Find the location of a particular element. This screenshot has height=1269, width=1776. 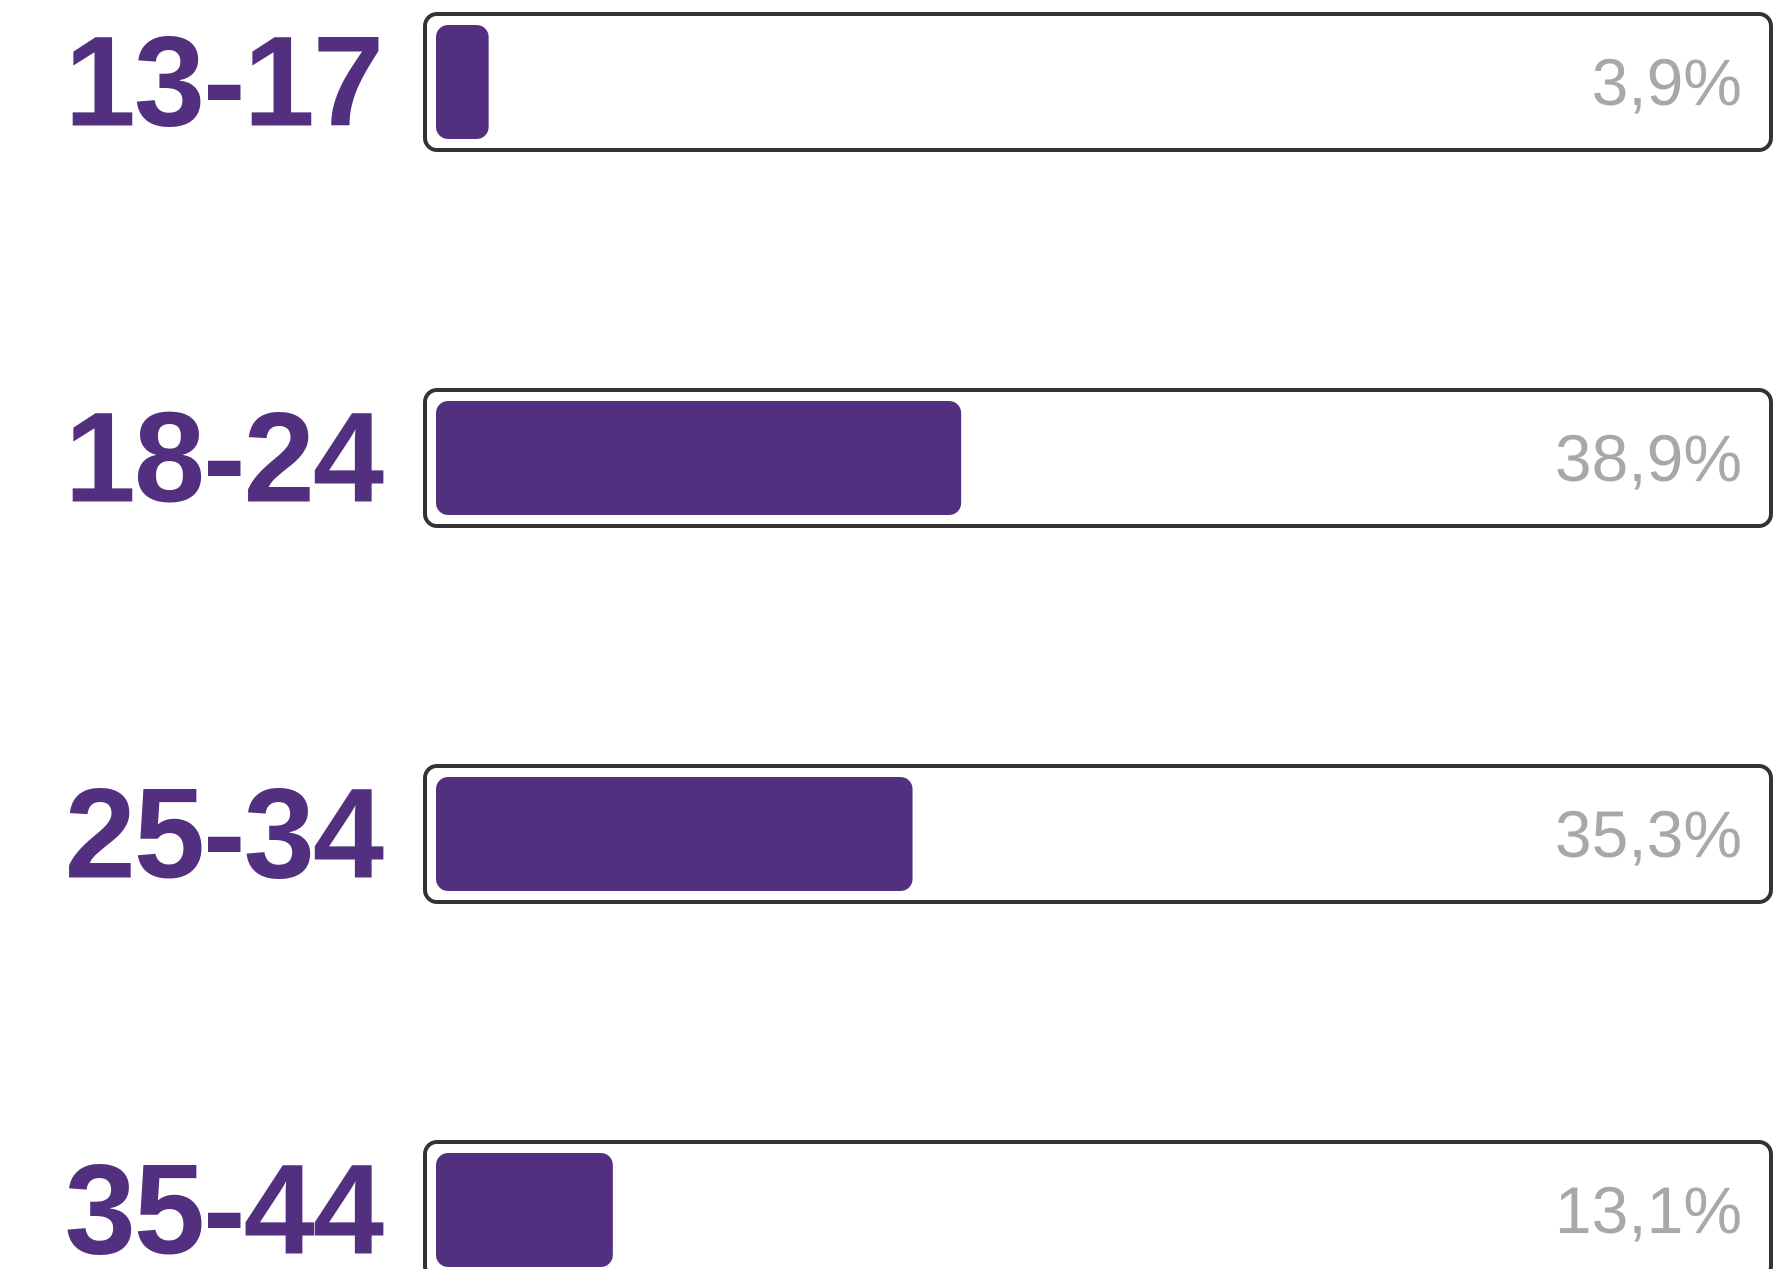

category-label: 35-44 is located at coordinates (224, 1204).